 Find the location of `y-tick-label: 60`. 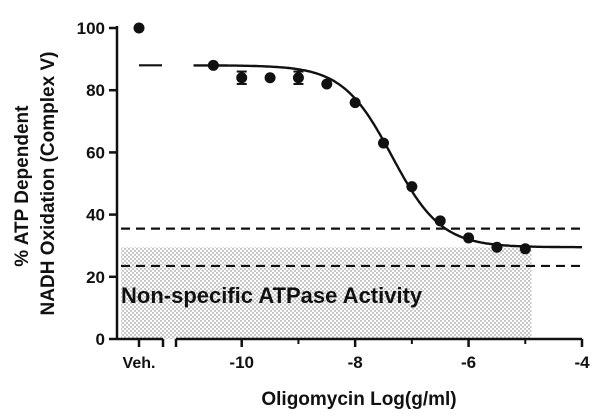

y-tick-label: 60 is located at coordinates (95, 152).